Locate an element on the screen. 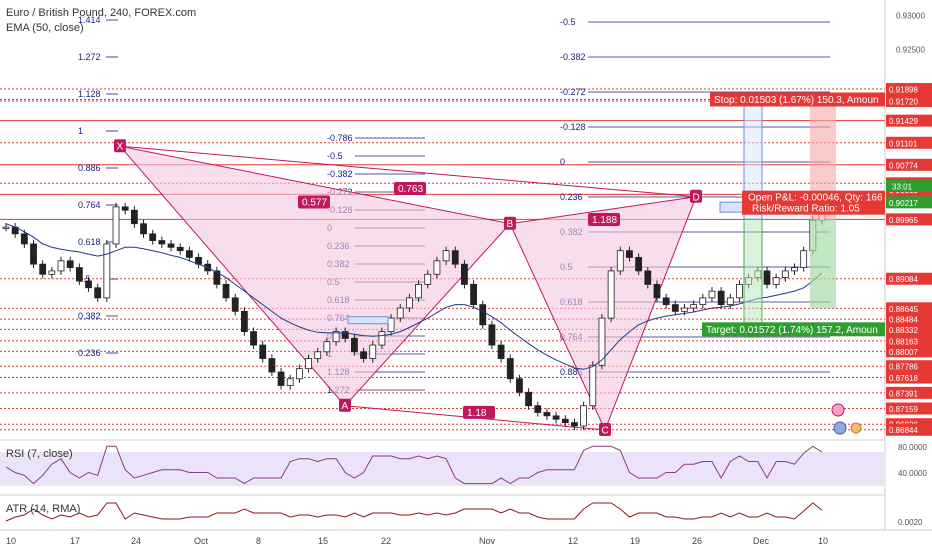 Image resolution: width=932 pixels, height=550 pixels. time-tick-label: 24 is located at coordinates (136, 541).